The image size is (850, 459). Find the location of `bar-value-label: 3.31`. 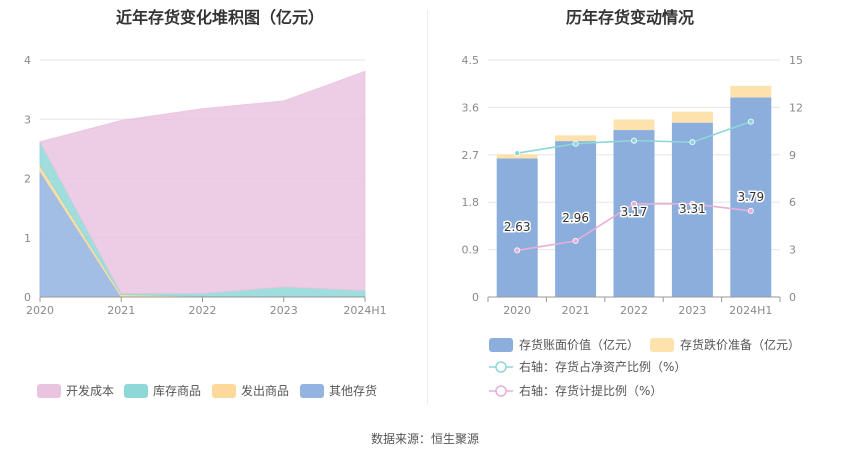

bar-value-label: 3.31 is located at coordinates (692, 209).